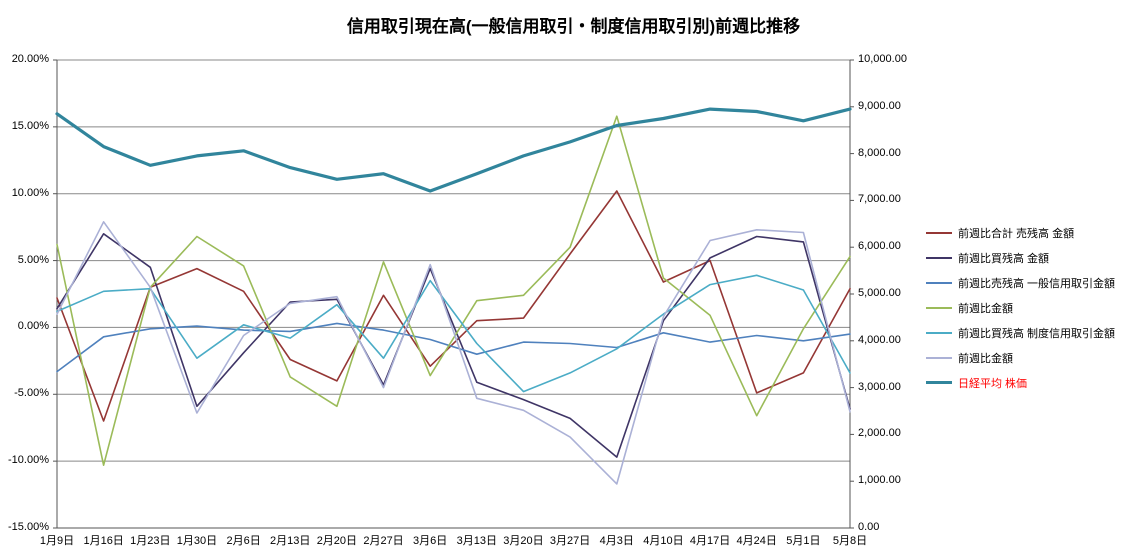 The height and width of the screenshot is (556, 1147). What do you see at coordinates (993, 383) in the screenshot?
I see `legend-label: 日経平均 株価` at bounding box center [993, 383].